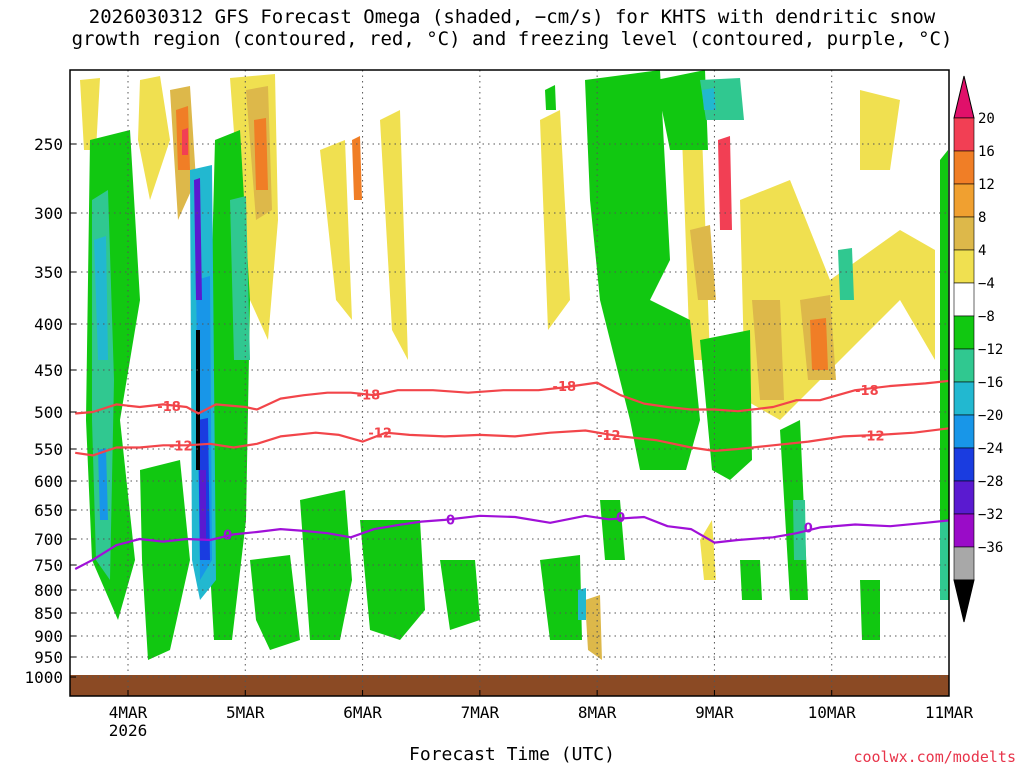  I want to click on colorbar-label: −28, so click(990, 482).